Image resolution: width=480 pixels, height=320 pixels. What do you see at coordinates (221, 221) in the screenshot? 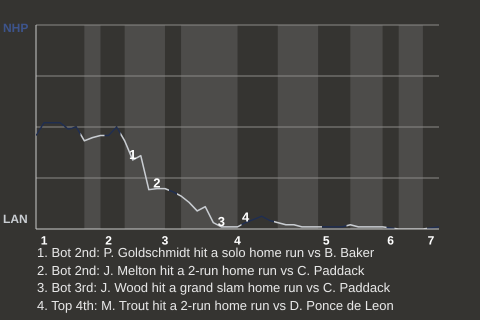
I see `annotation: 3` at bounding box center [221, 221].